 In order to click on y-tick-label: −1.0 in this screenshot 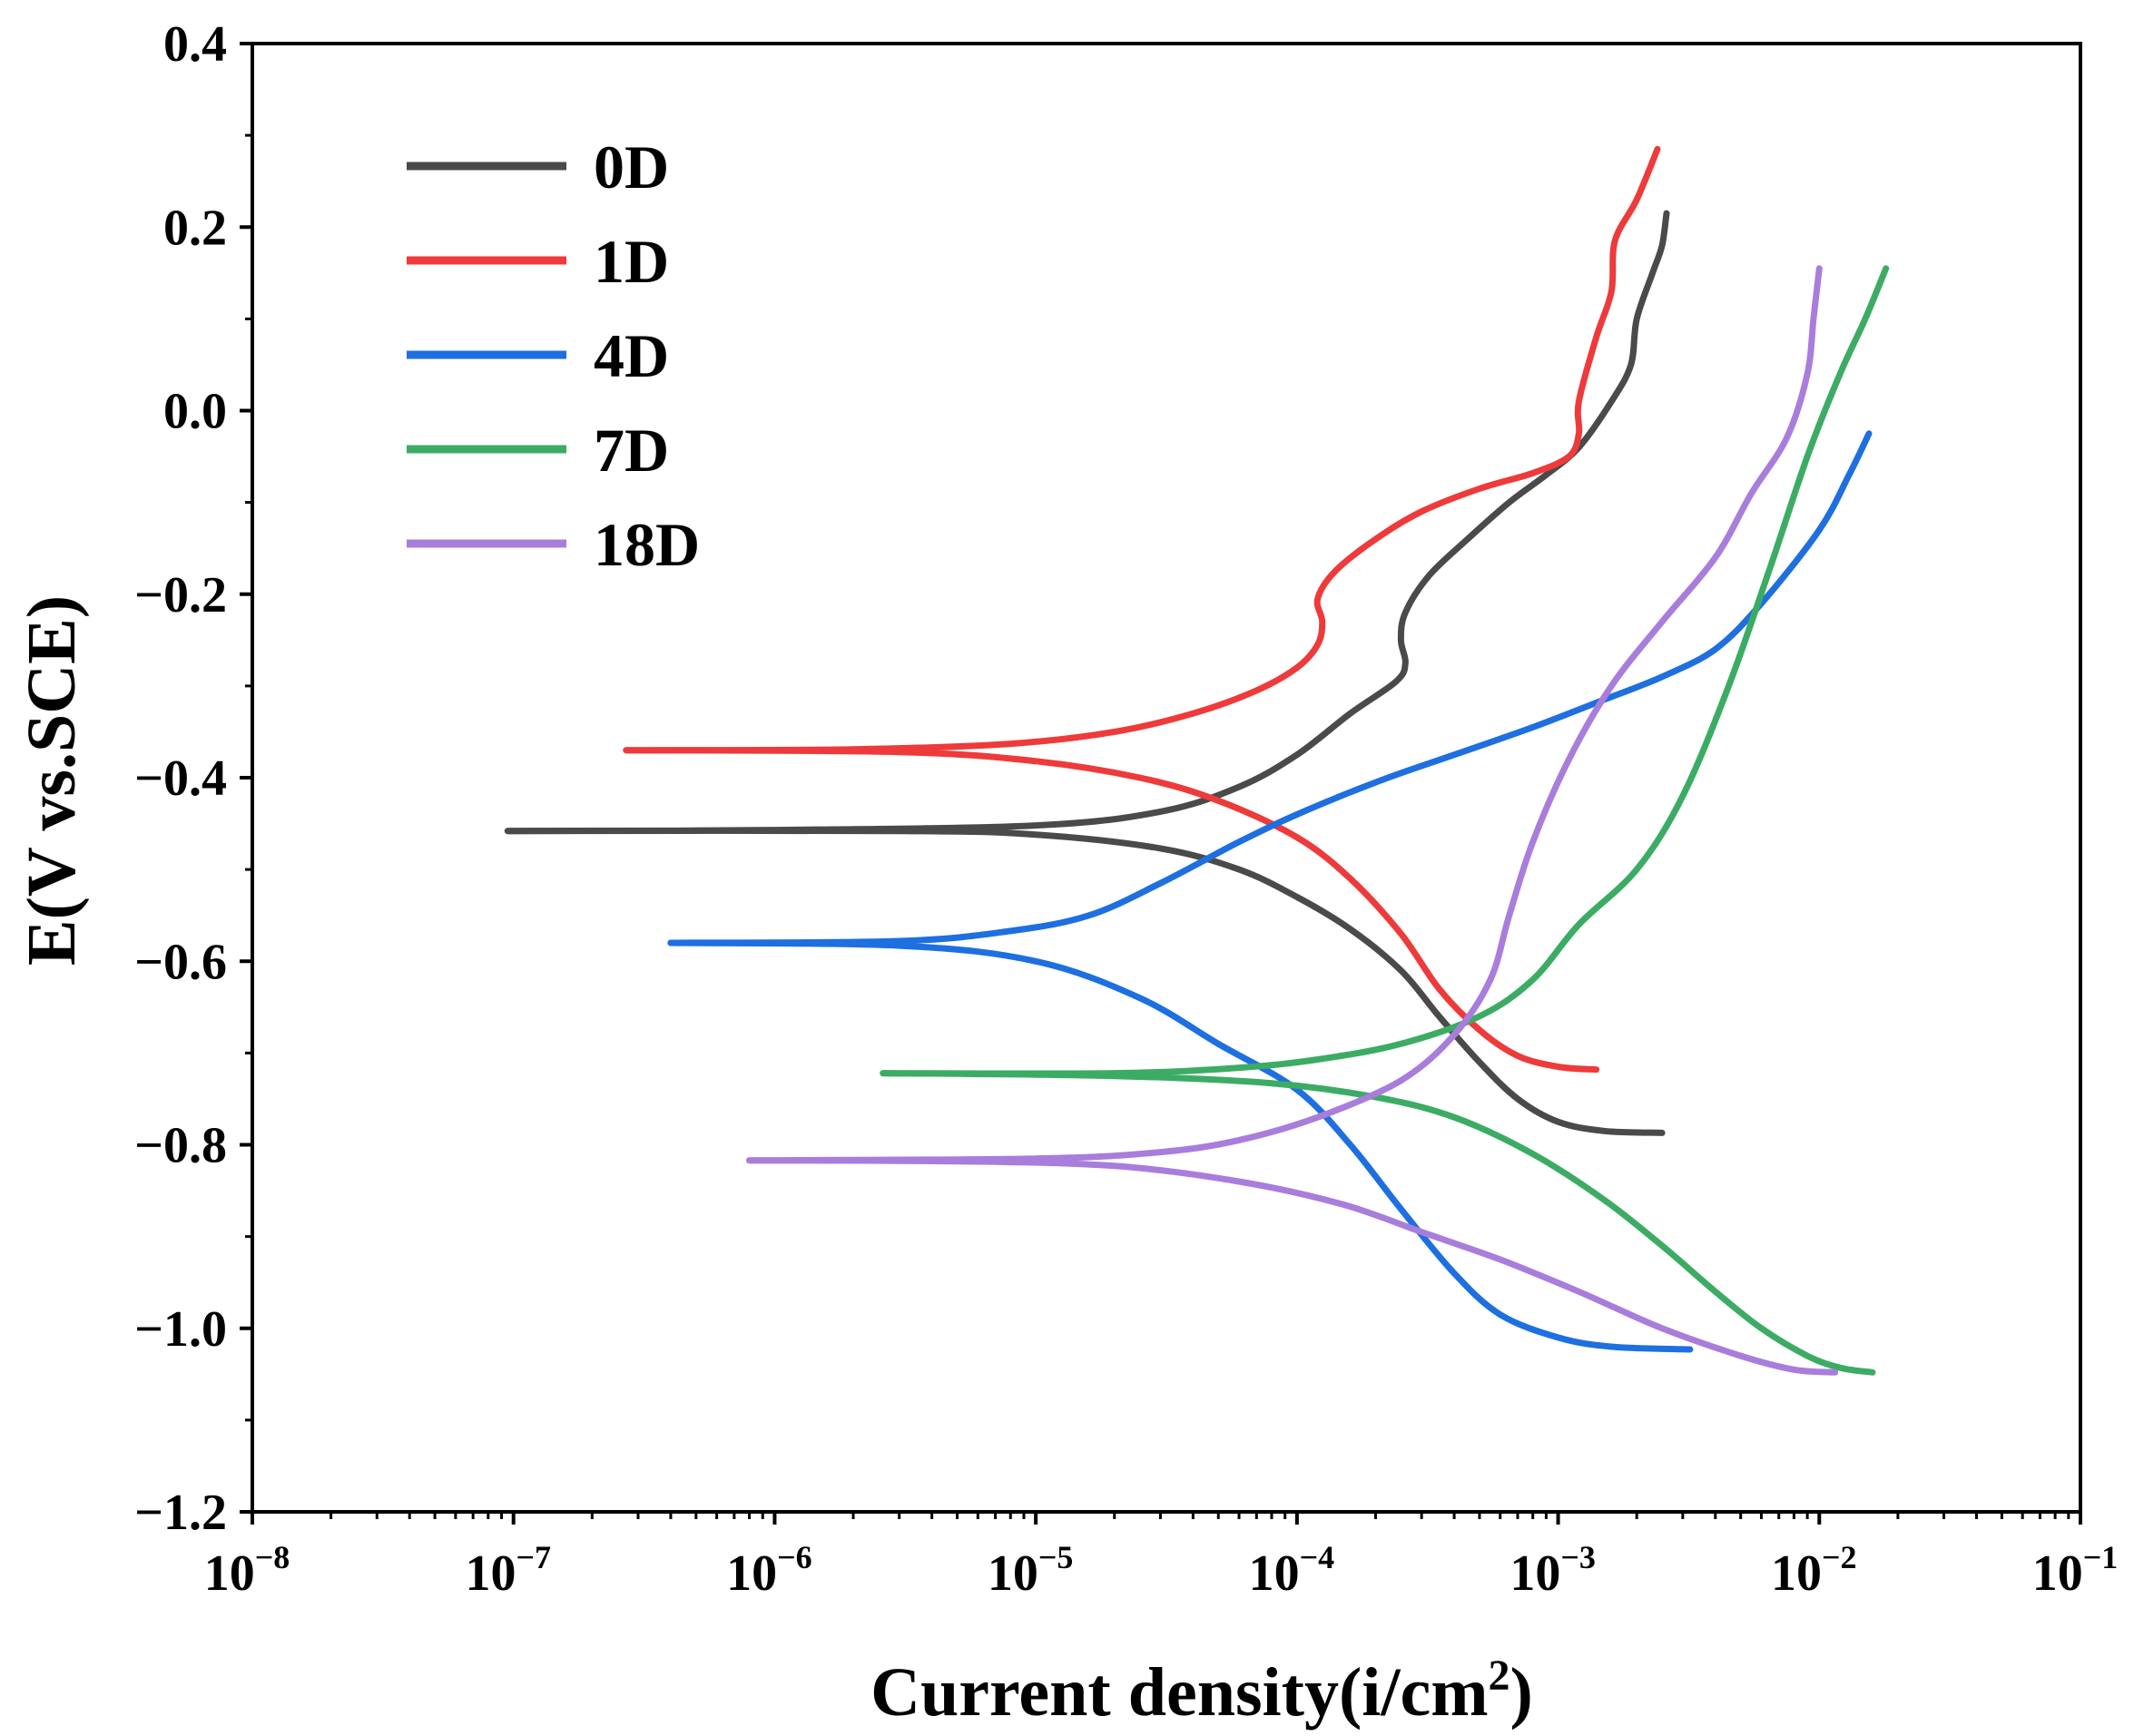, I will do `click(180, 1330)`.